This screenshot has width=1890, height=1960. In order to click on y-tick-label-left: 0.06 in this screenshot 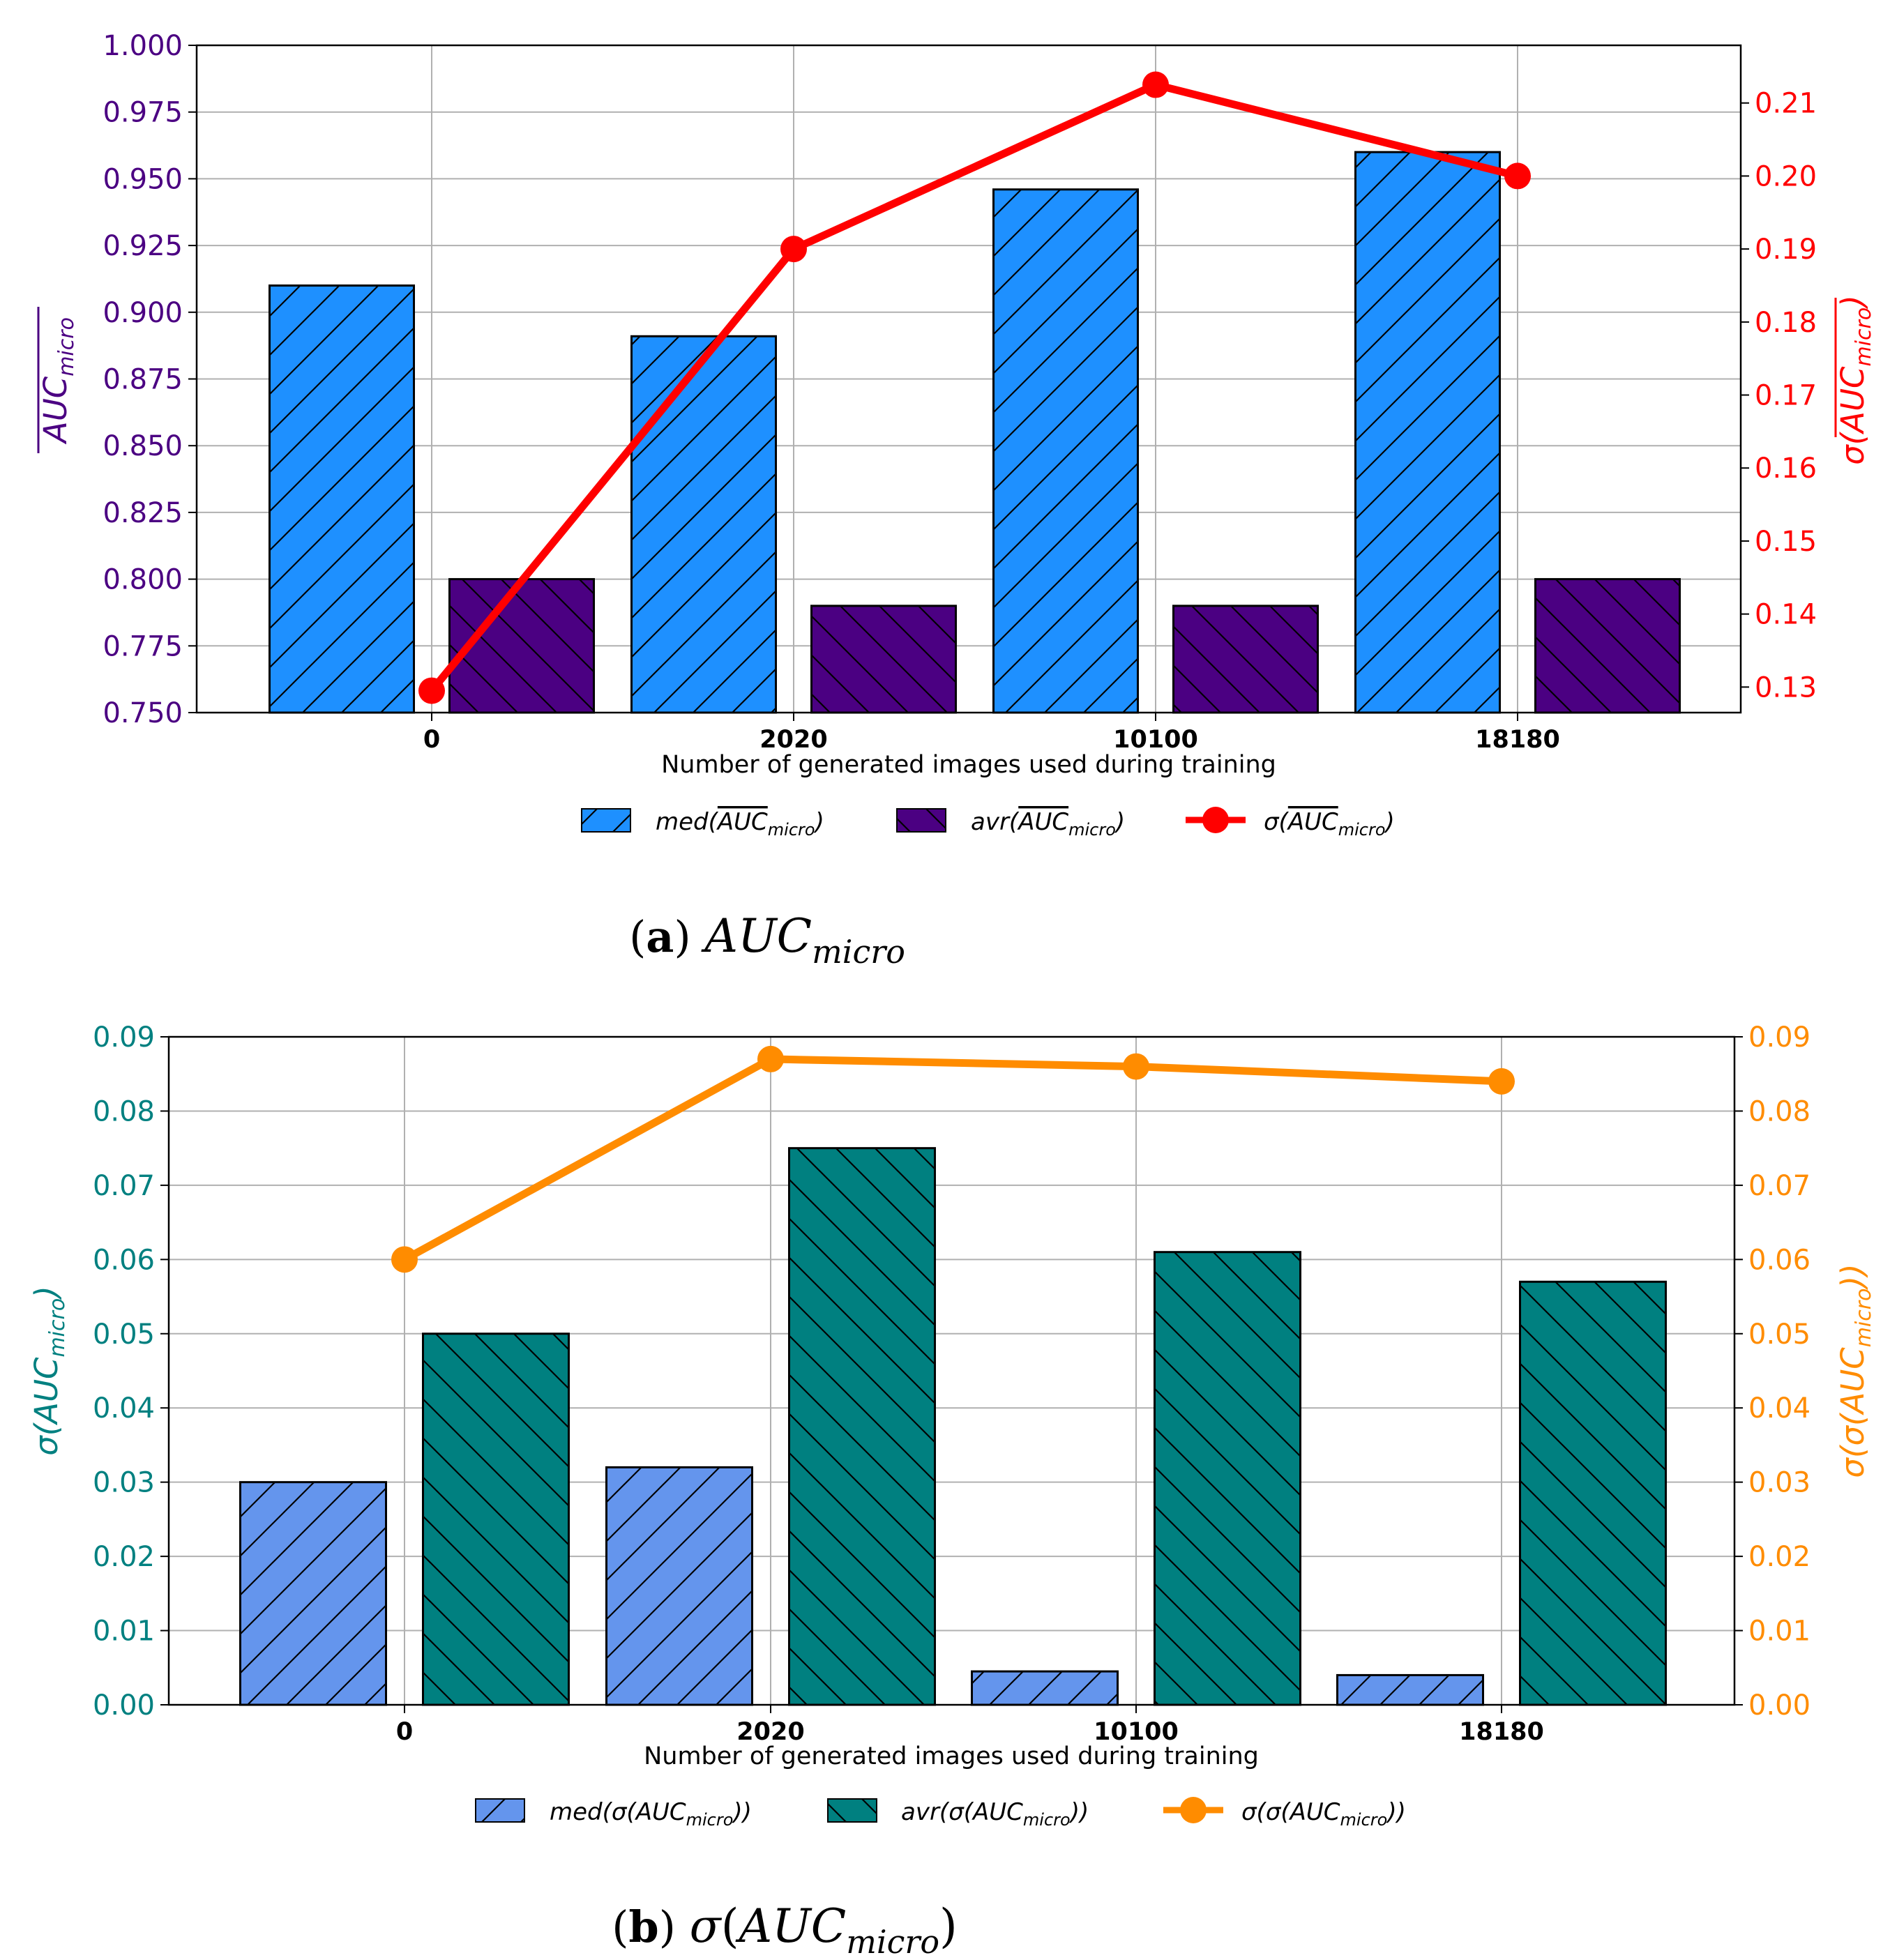, I will do `click(124, 1260)`.